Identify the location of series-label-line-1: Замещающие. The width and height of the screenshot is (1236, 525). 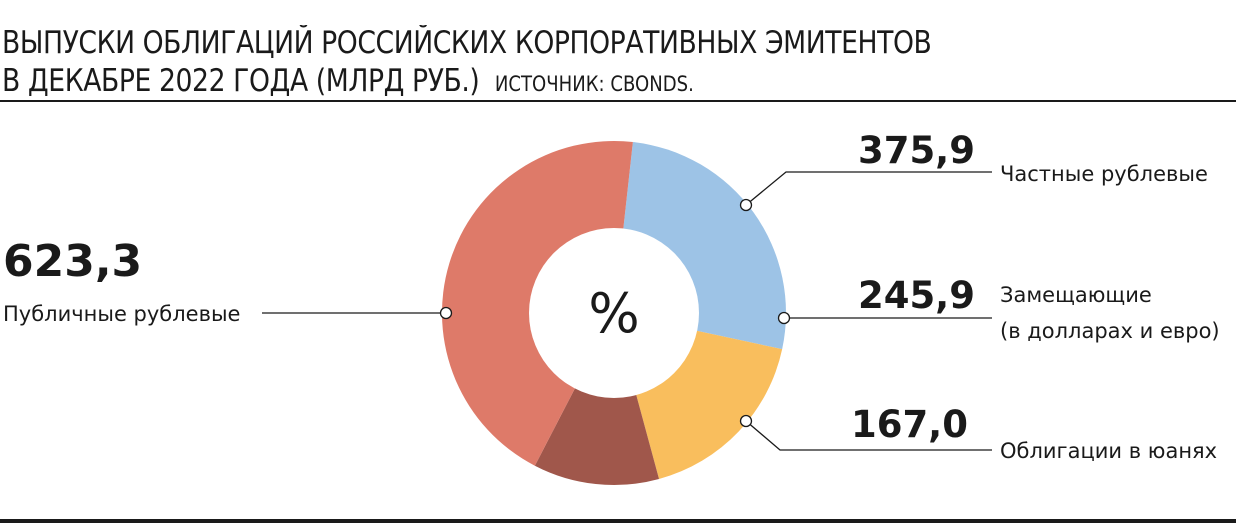
(1076, 295).